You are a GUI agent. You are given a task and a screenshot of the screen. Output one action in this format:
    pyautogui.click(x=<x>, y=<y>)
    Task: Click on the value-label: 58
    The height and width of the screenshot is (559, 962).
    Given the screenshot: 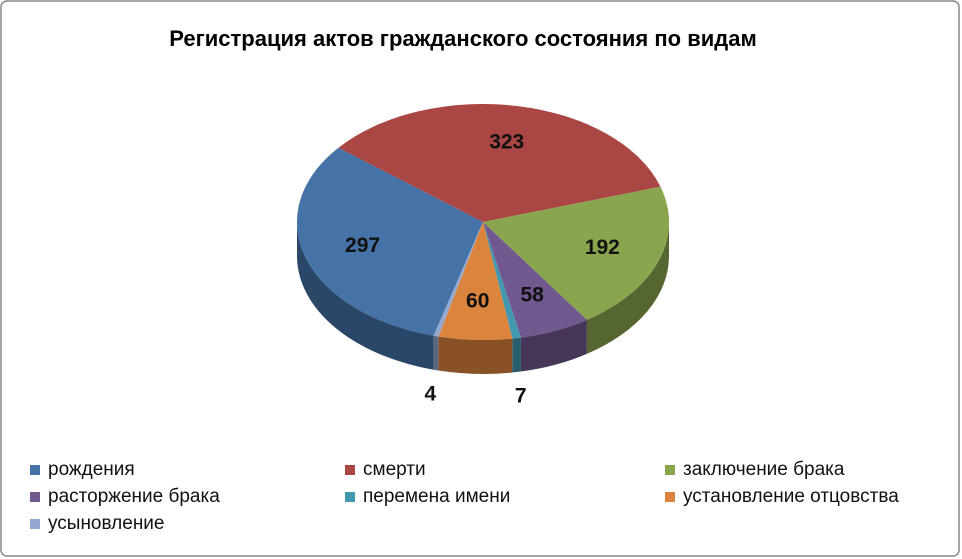 What is the action you would take?
    pyautogui.click(x=532, y=294)
    